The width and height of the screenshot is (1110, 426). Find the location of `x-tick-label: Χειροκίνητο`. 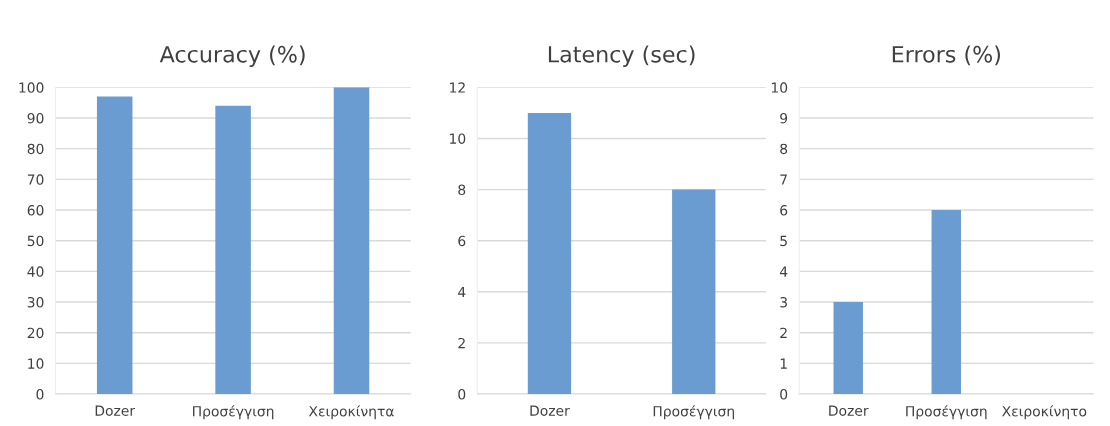

x-tick-label: Χειροκίνητο is located at coordinates (1044, 412).